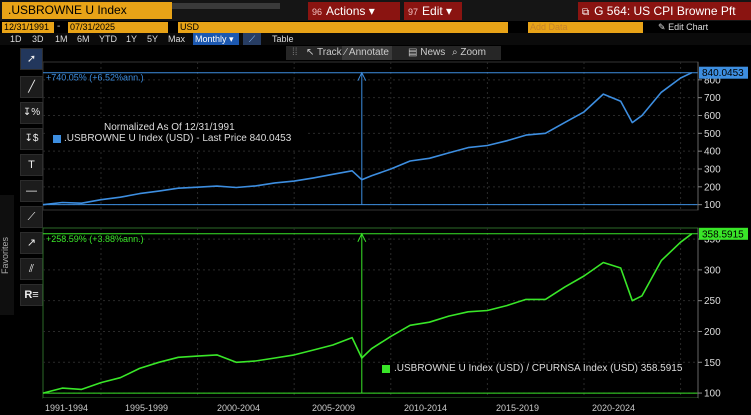  Describe the element at coordinates (712, 80) in the screenshot. I see `y-tick-label: 800` at that location.